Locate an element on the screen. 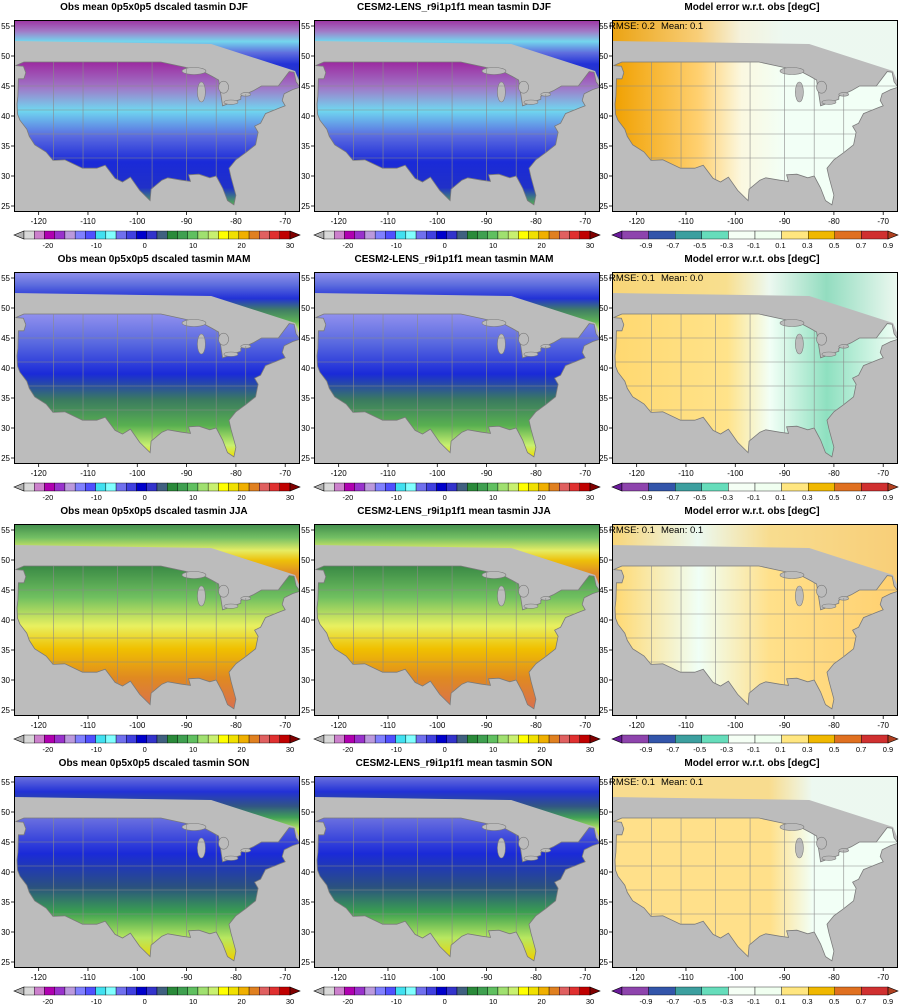  colorbar-label: 0.1 is located at coordinates (780, 497).